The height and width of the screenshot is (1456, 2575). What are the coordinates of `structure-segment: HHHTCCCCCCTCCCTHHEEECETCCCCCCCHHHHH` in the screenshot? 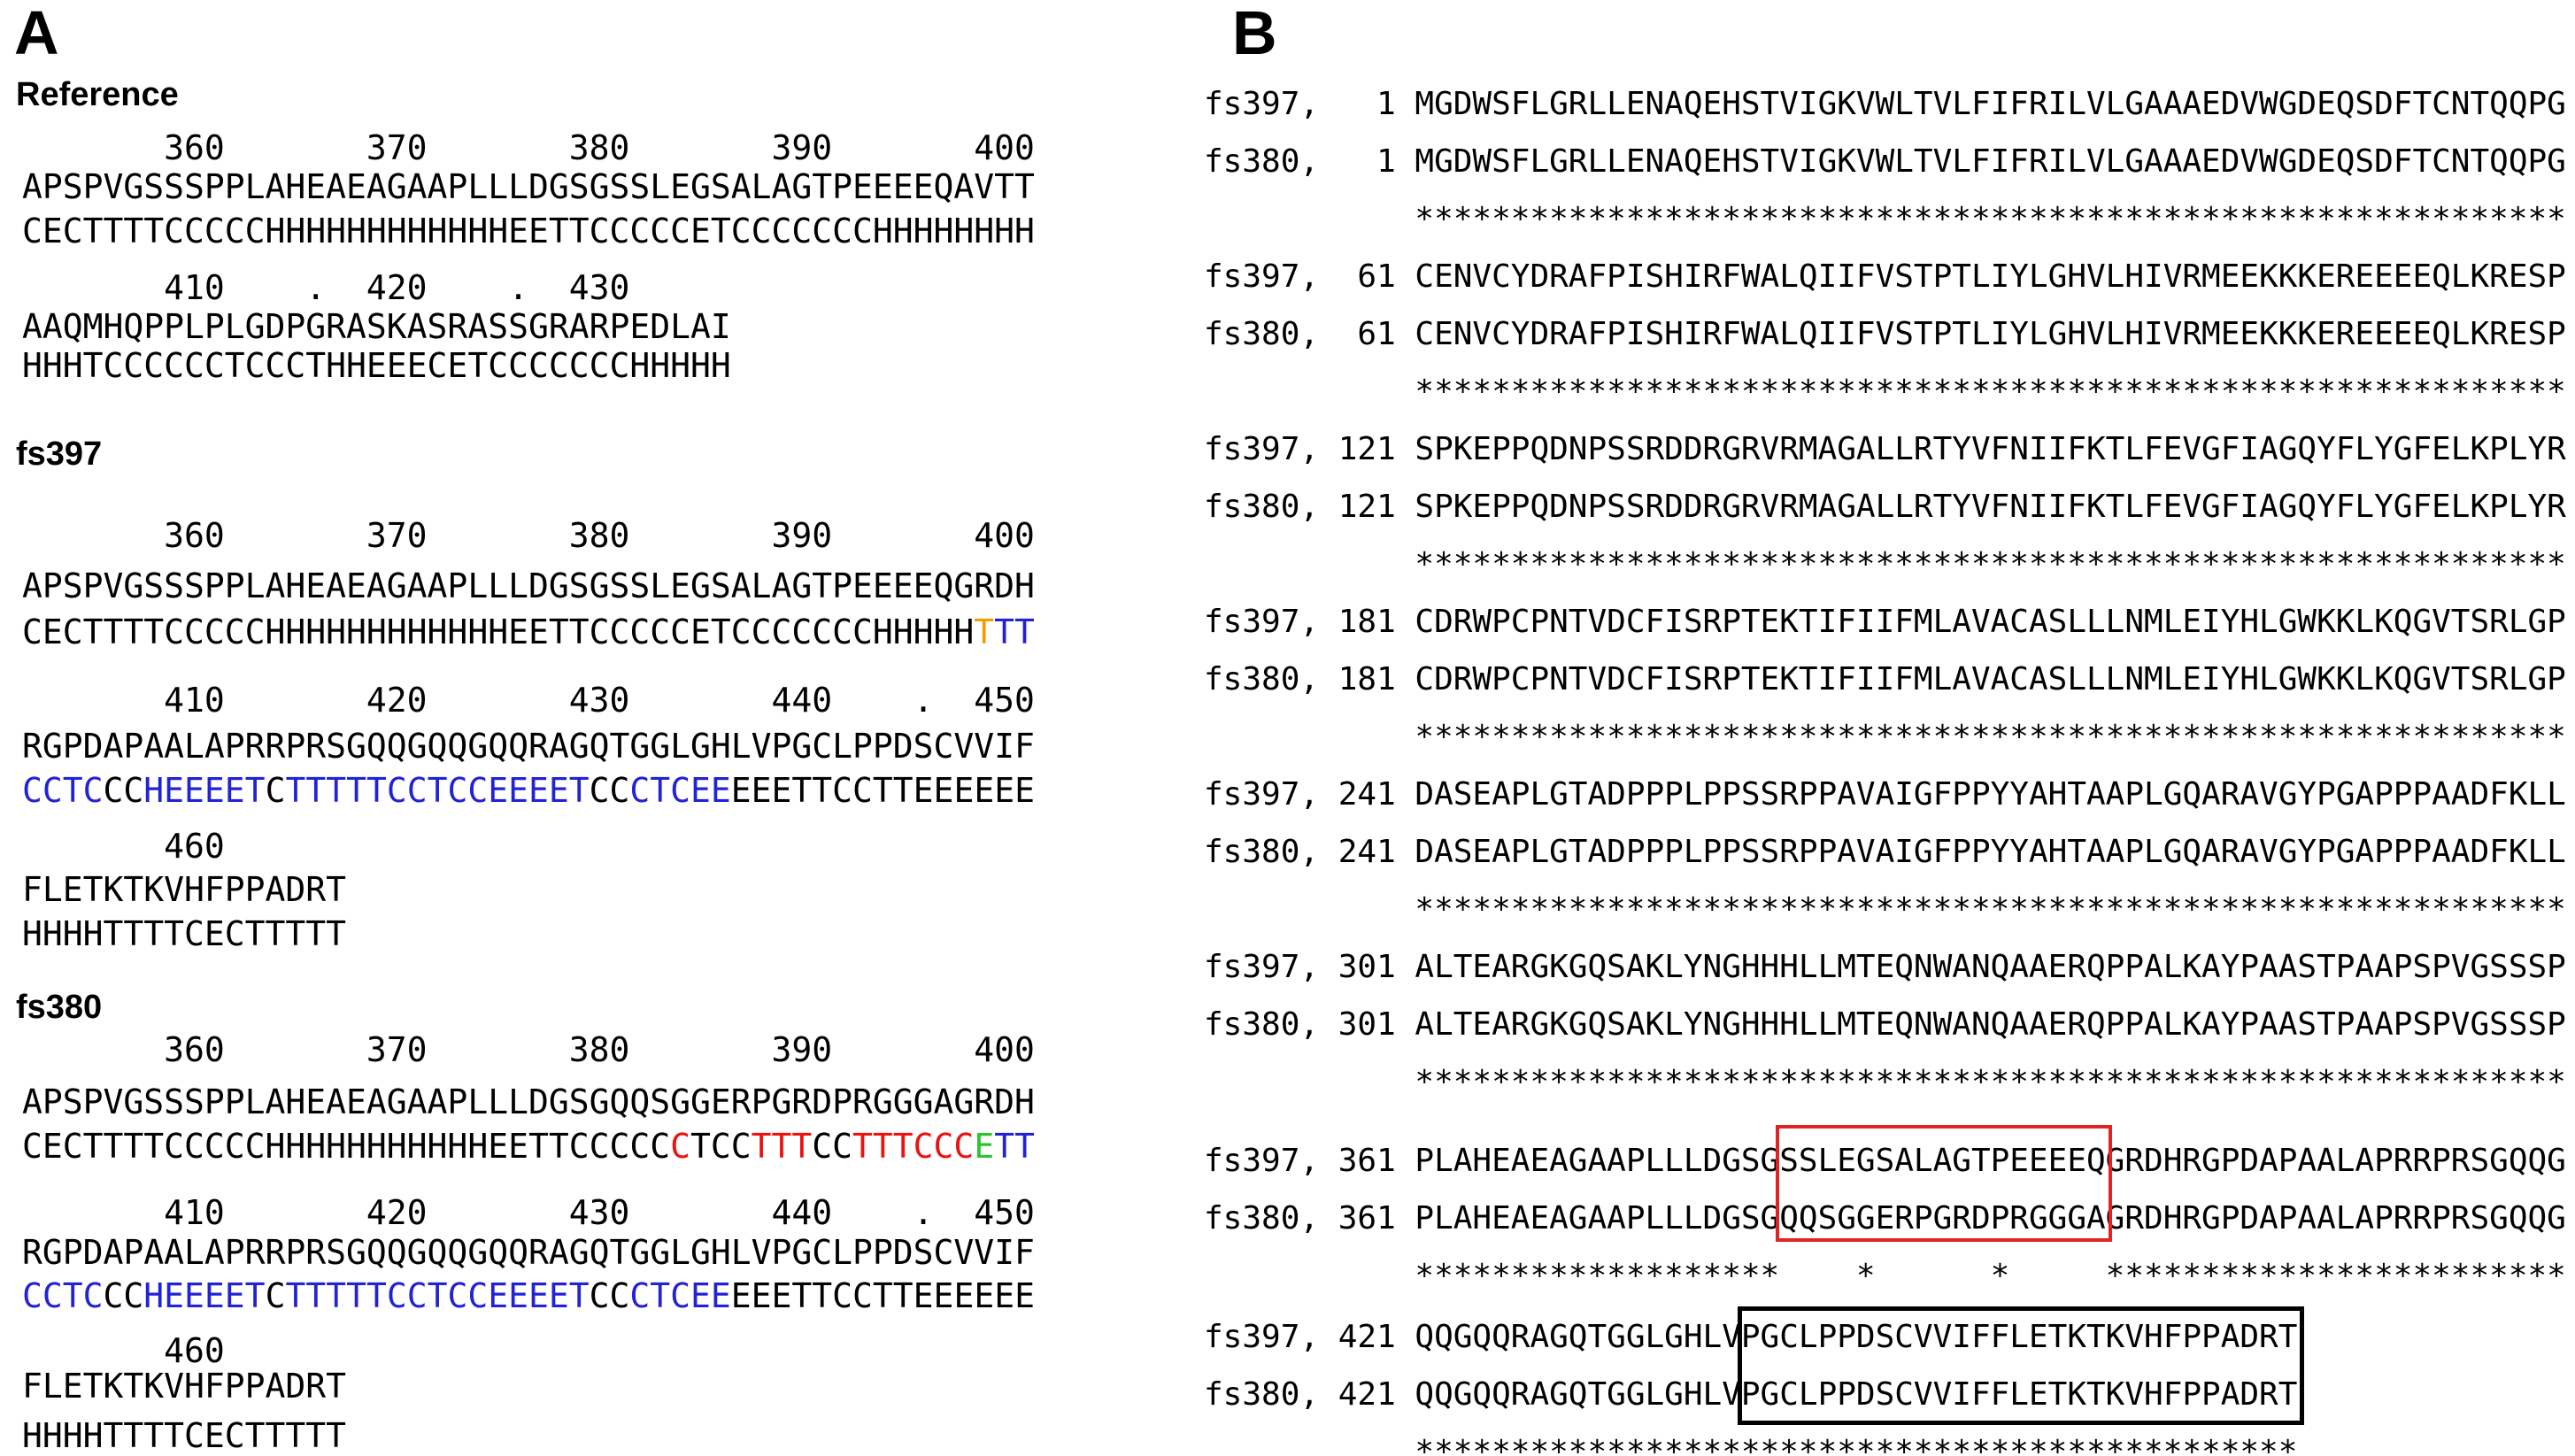 It's located at (377, 365).